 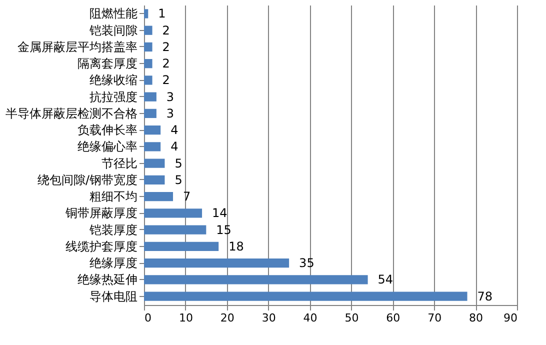 I want to click on y-tick-label: 导体电阻, so click(x=114, y=296).